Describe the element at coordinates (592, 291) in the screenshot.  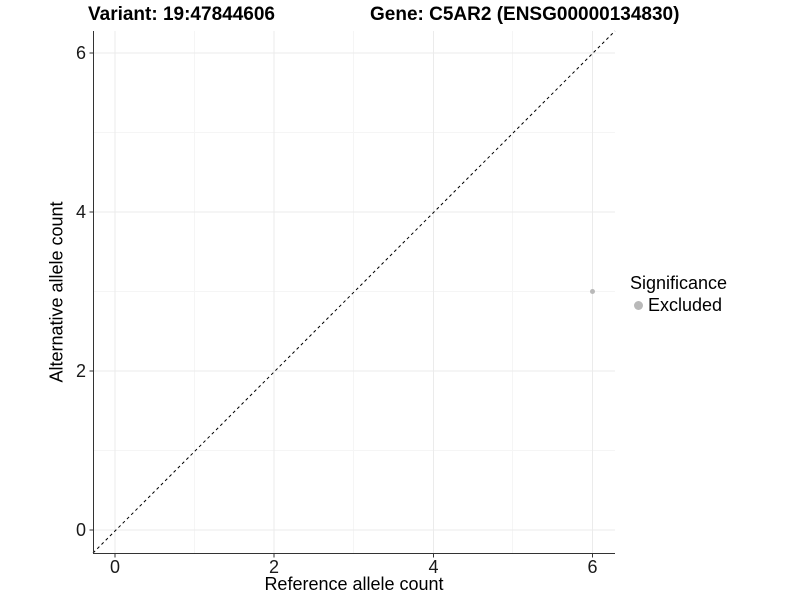
I see `data-point-excluded` at that location.